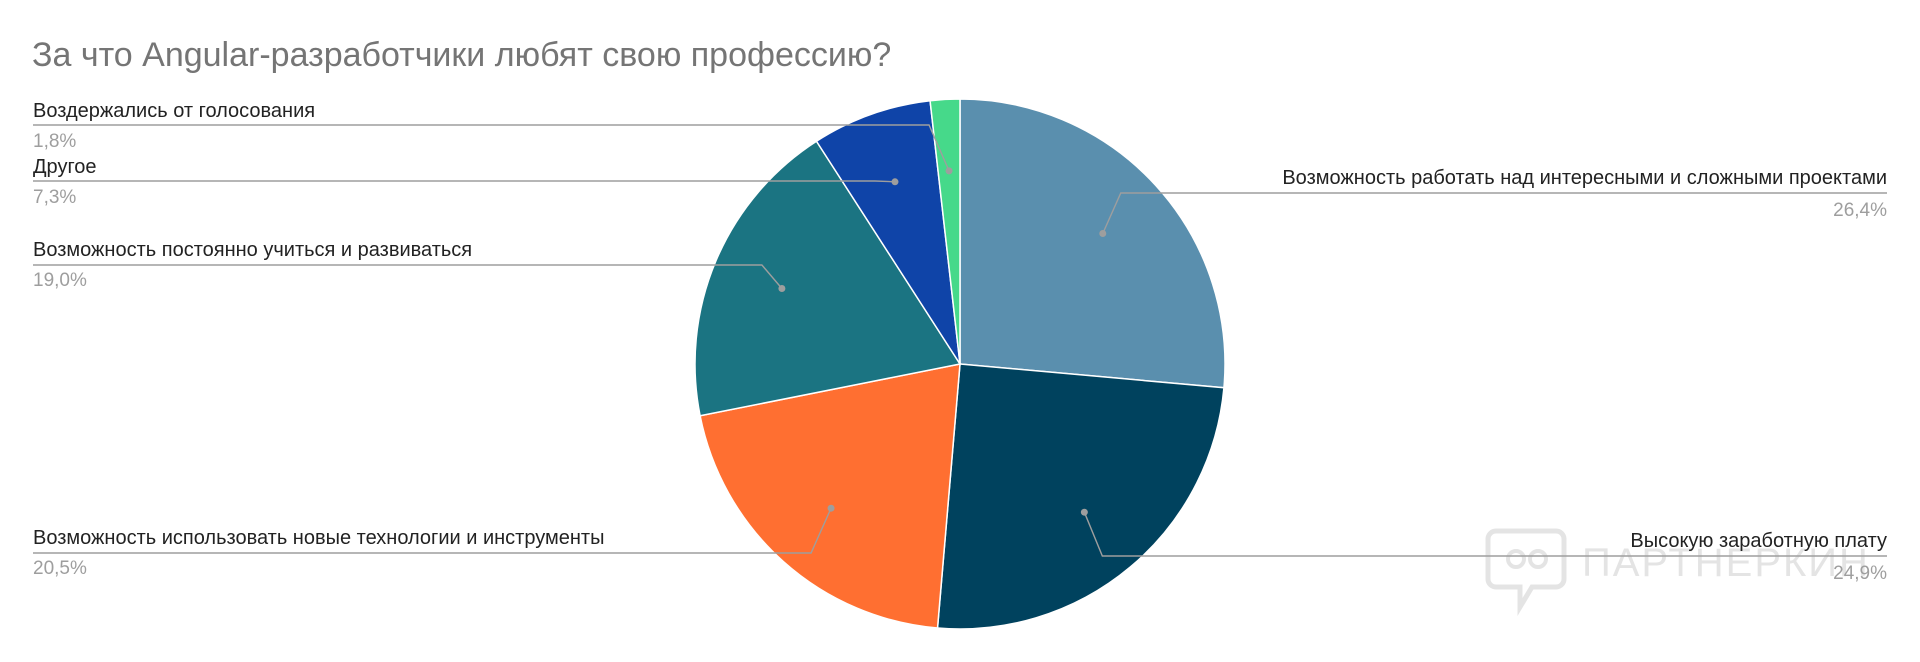 This screenshot has height=662, width=1920. Describe the element at coordinates (54, 141) in the screenshot. I see `slice-value-6: 1,8%` at that location.